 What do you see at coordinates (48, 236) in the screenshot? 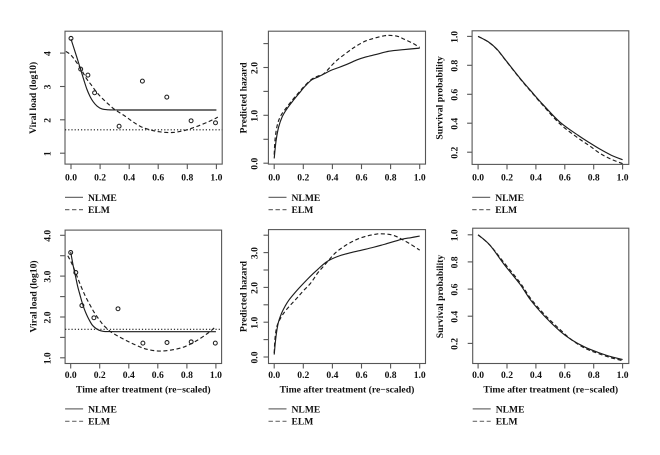
I see `svg-text: 4.0` at bounding box center [48, 236].